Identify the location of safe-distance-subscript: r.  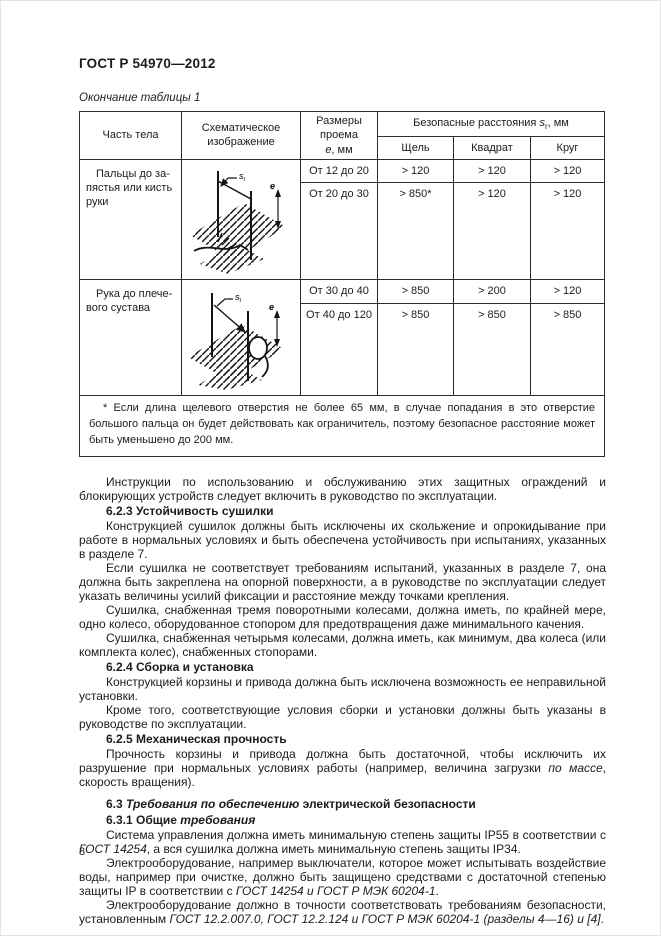
(546, 127).